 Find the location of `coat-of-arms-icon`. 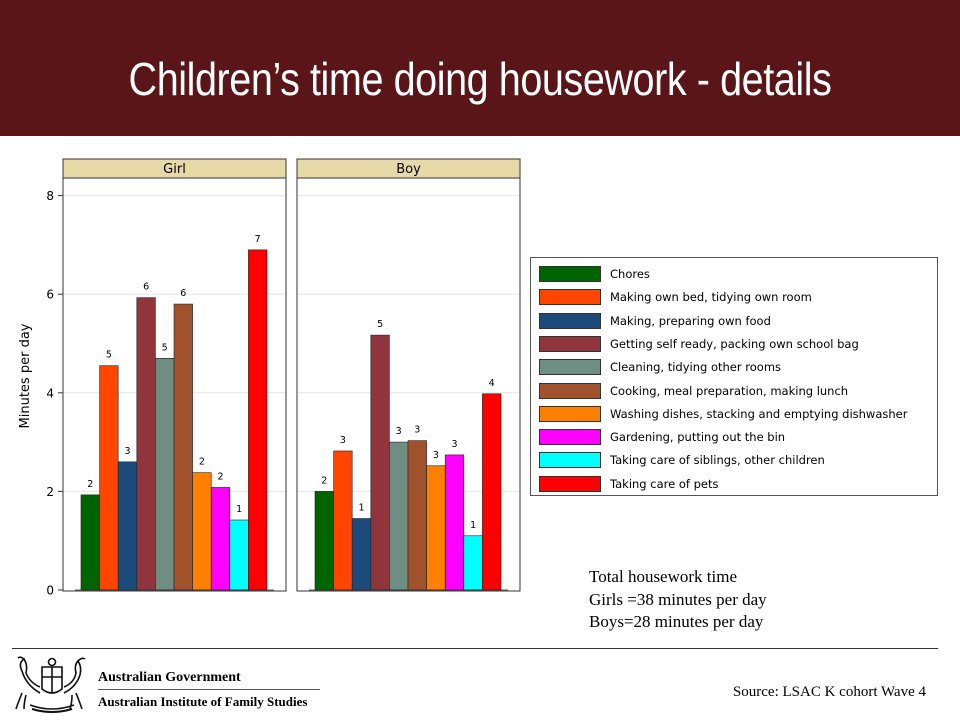

coat-of-arms-icon is located at coordinates (50, 684).